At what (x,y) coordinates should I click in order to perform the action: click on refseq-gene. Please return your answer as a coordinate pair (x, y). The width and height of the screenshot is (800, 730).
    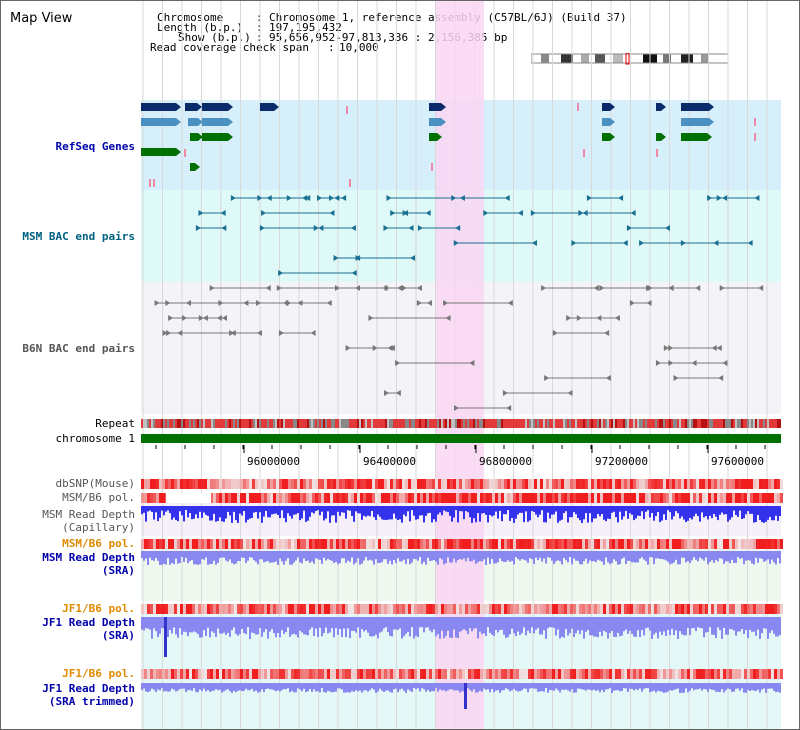
    Looking at the image, I should click on (158, 107).